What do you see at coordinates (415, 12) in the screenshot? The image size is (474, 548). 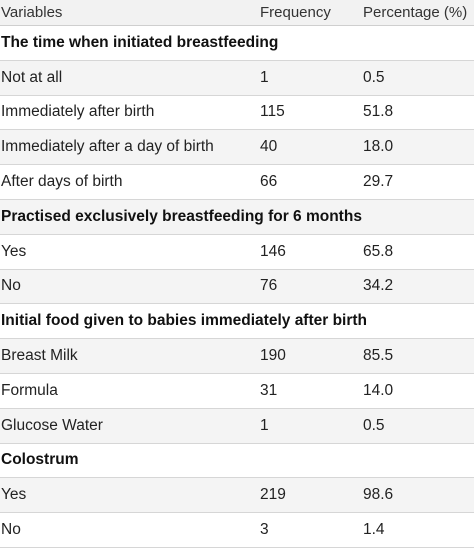 I see `header-percentage: Percentage (%)` at bounding box center [415, 12].